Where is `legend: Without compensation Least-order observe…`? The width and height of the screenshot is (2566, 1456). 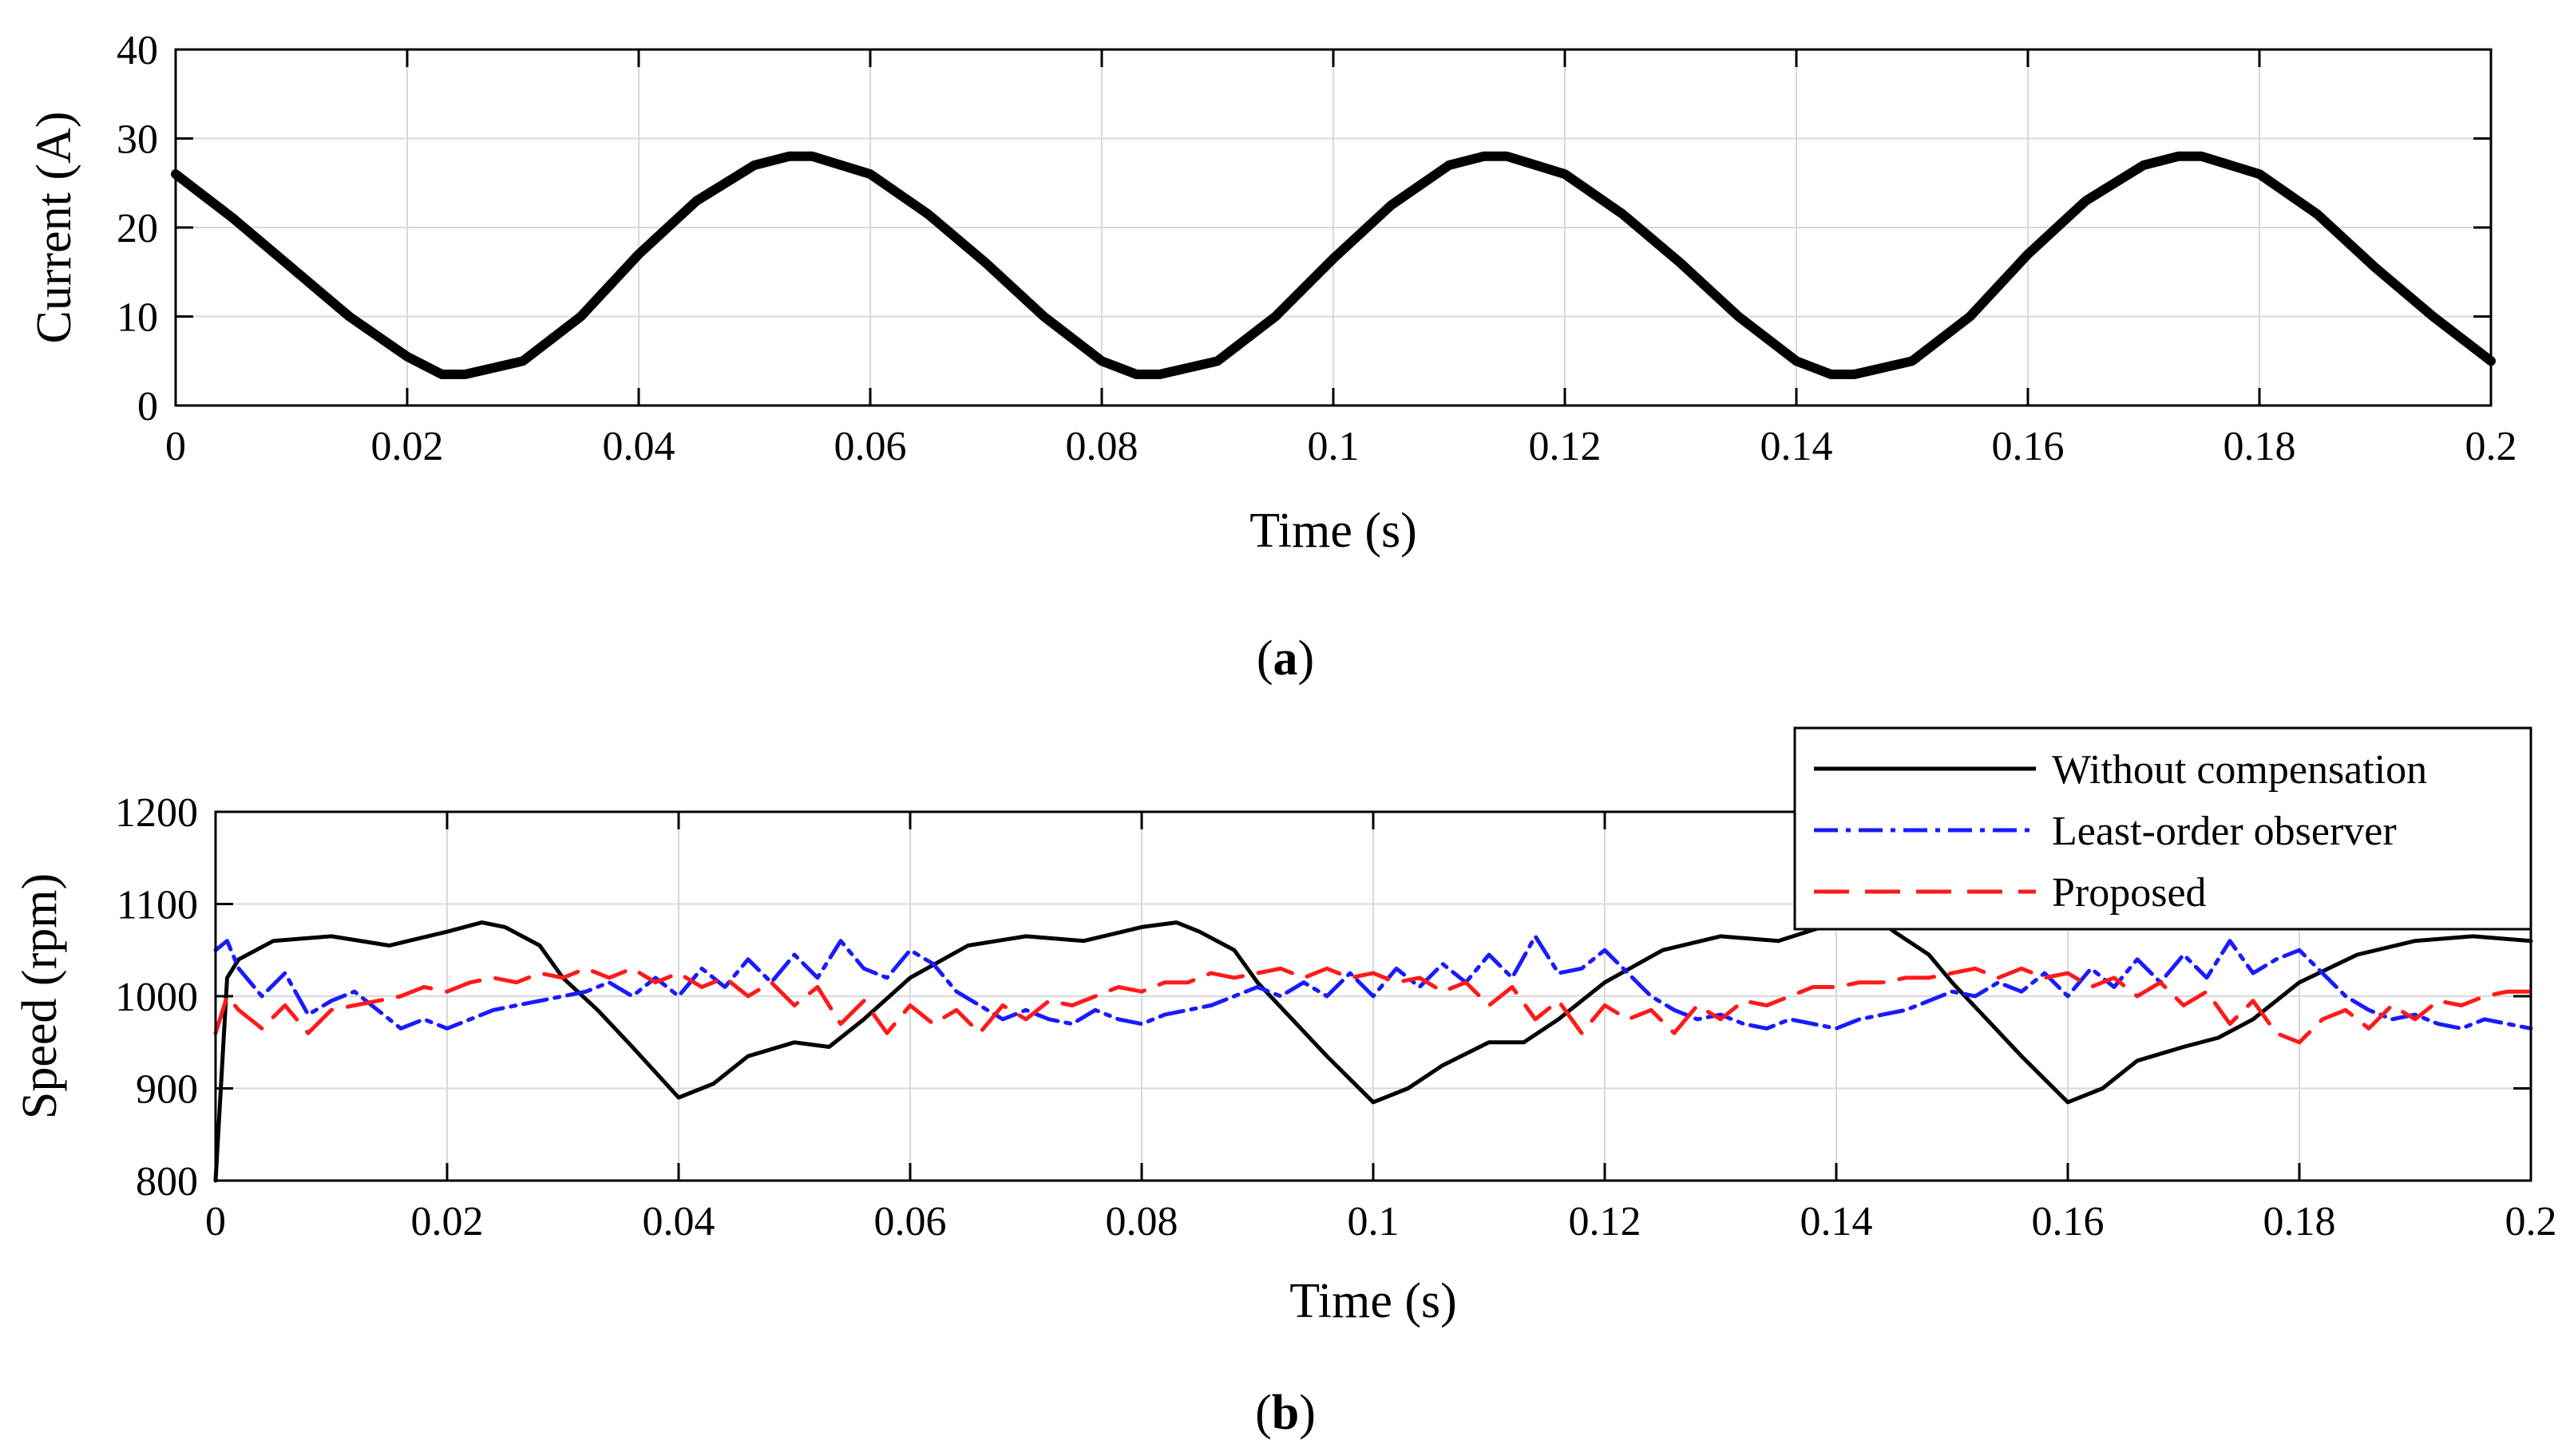
legend: Without compensation Least-order observe… is located at coordinates (2162, 829).